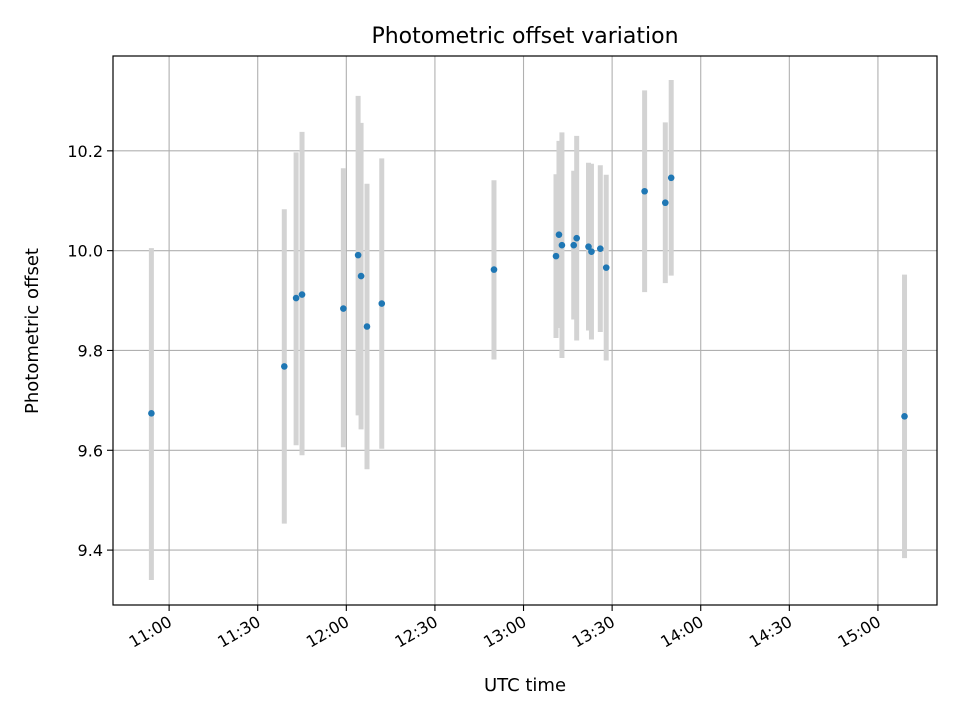  Describe the element at coordinates (85, 151) in the screenshot. I see `y-tick-label: 10.2` at that location.